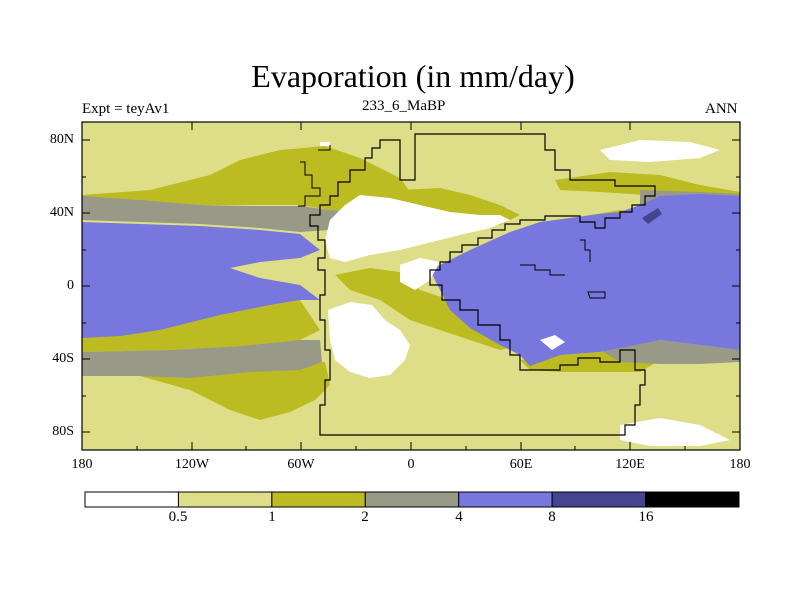 Image resolution: width=800 pixels, height=600 pixels. I want to click on colorbar-label-8: 8, so click(552, 517).